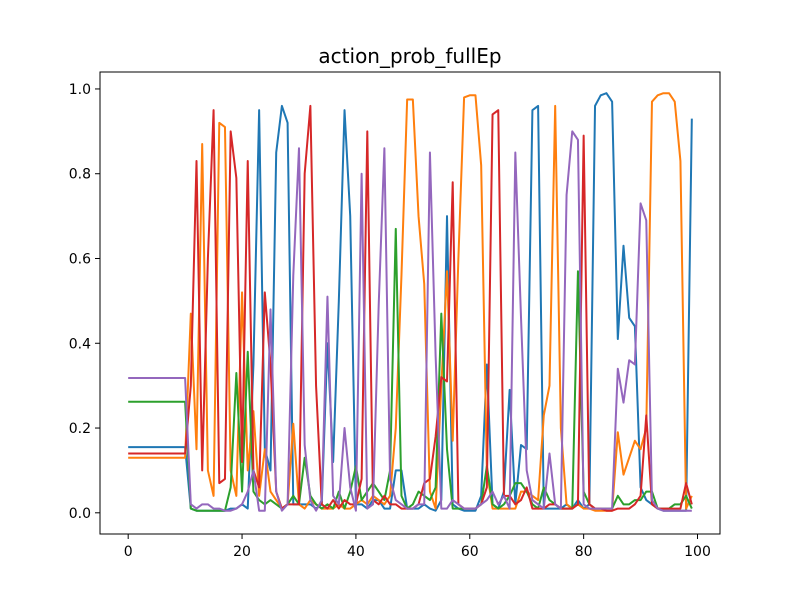 The height and width of the screenshot is (600, 800). Describe the element at coordinates (80, 514) in the screenshot. I see `y-tick-label: 0.0` at that location.